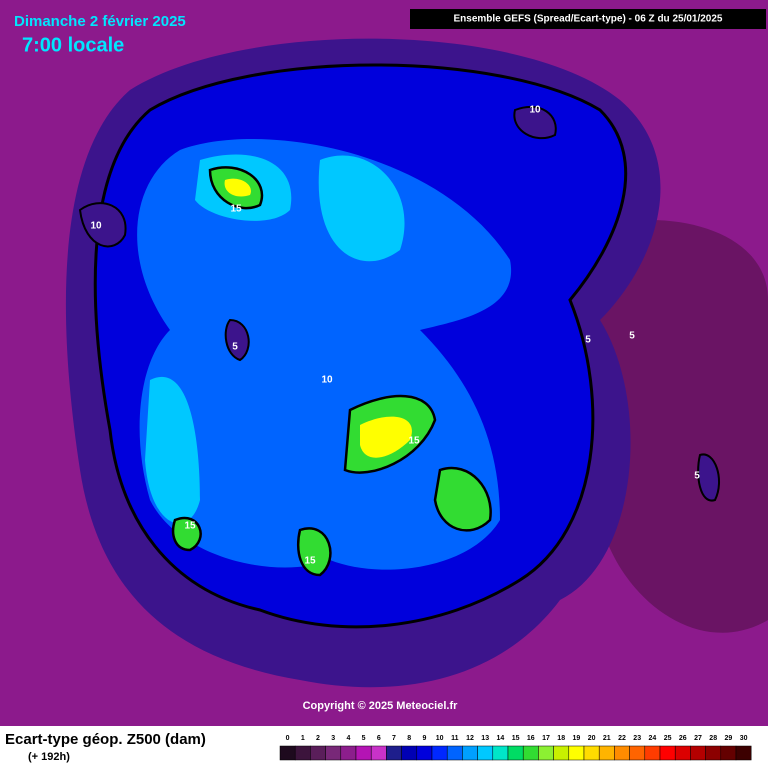  I want to click on date: Dimanche 2 février 2025, so click(100, 21).